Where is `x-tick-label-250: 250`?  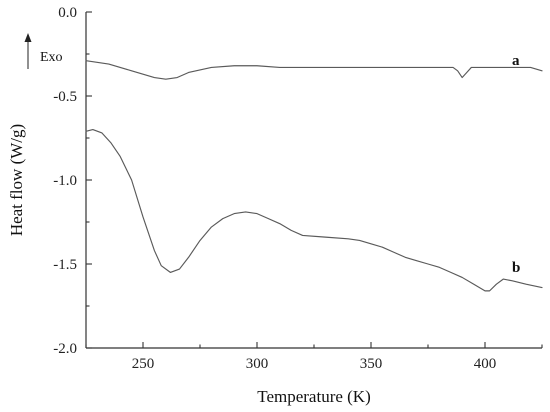
x-tick-label-250: 250 is located at coordinates (143, 364).